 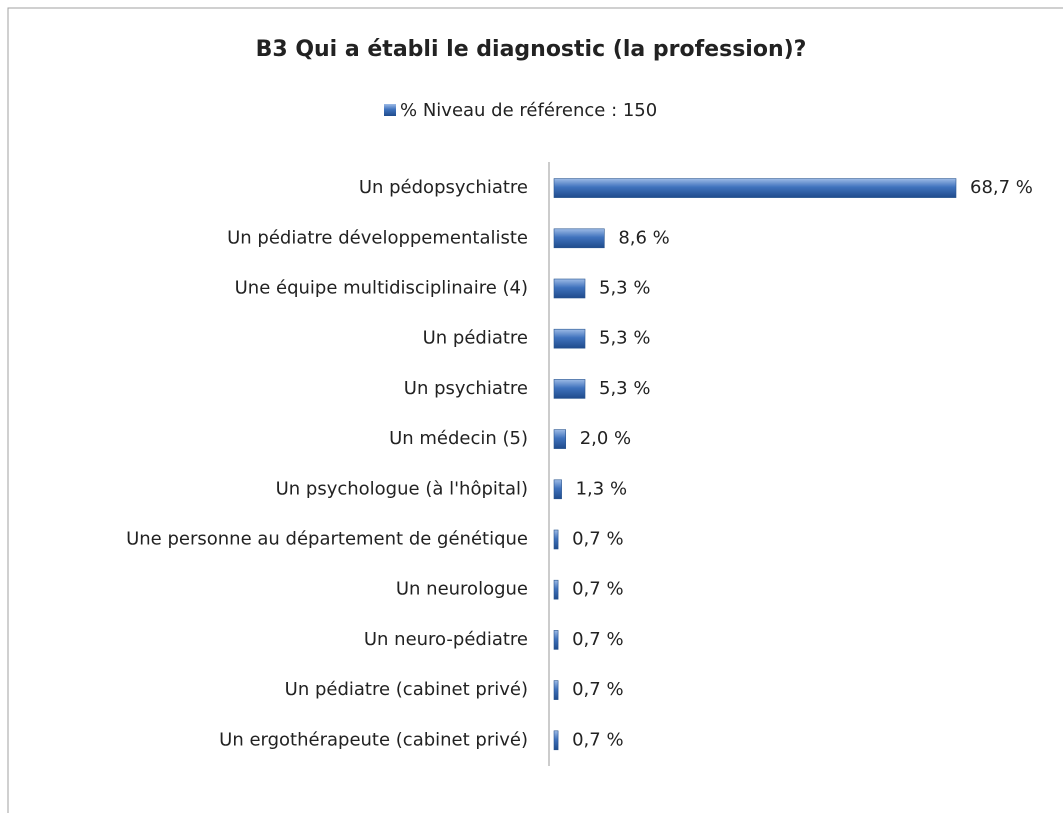 What do you see at coordinates (381, 288) in the screenshot?
I see `category-label: Une équipe multidisciplinaire (4)` at bounding box center [381, 288].